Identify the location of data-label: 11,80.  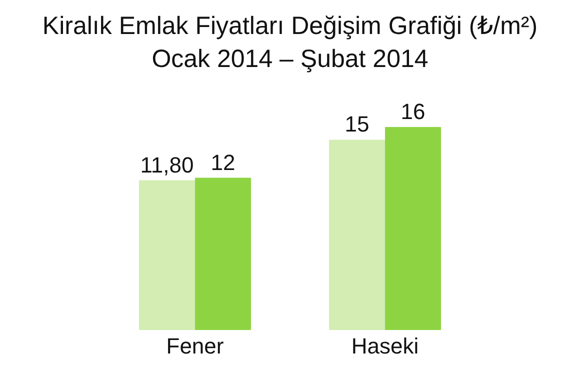
(167, 165).